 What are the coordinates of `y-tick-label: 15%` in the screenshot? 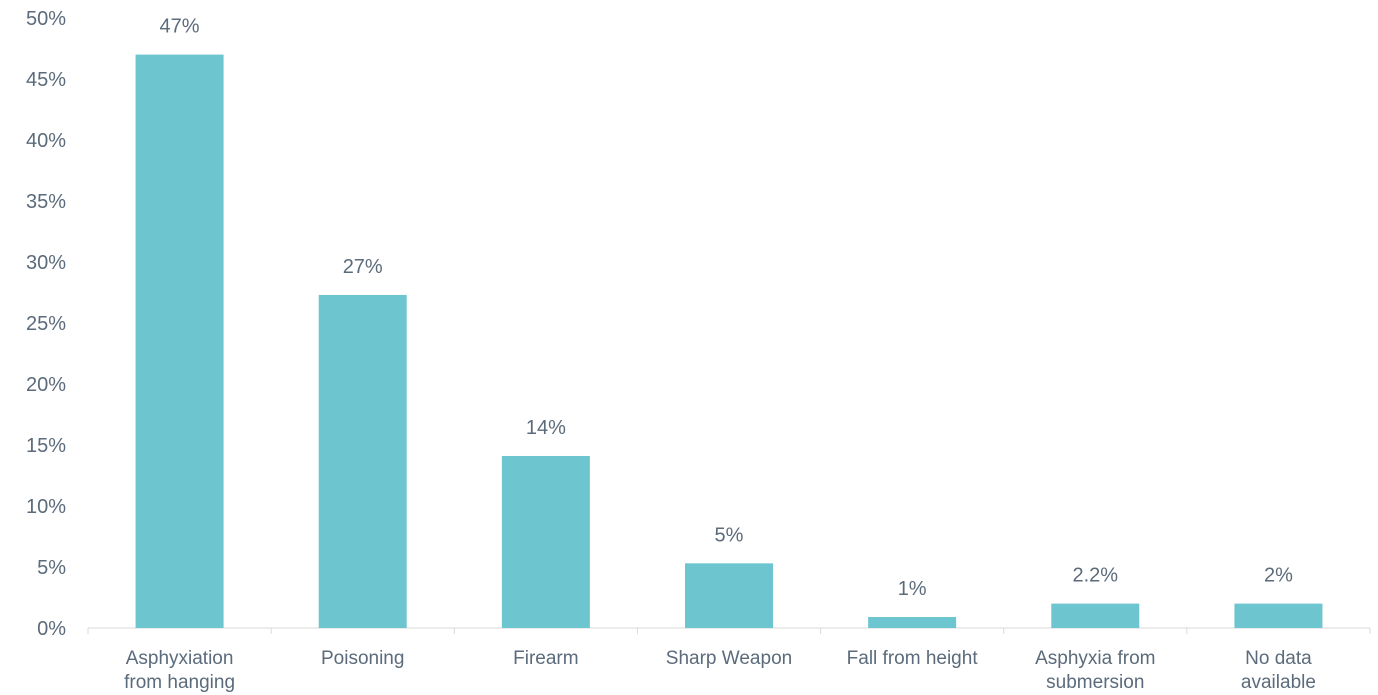 It's located at (46, 446).